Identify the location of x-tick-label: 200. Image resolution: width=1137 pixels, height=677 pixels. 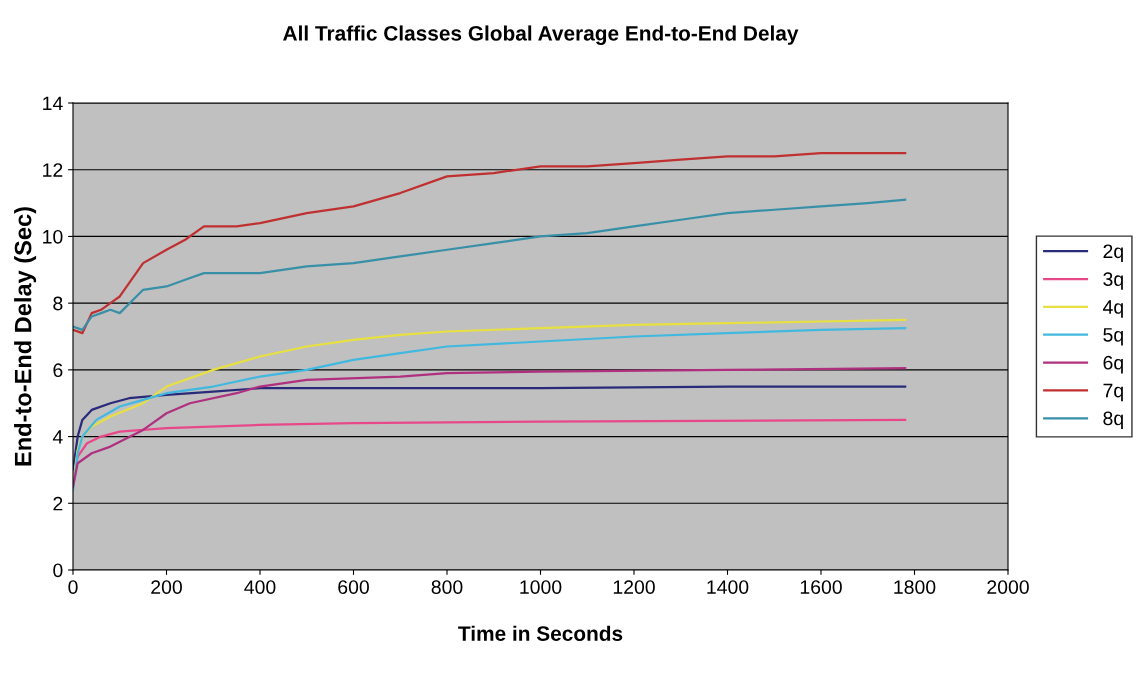
(166, 587).